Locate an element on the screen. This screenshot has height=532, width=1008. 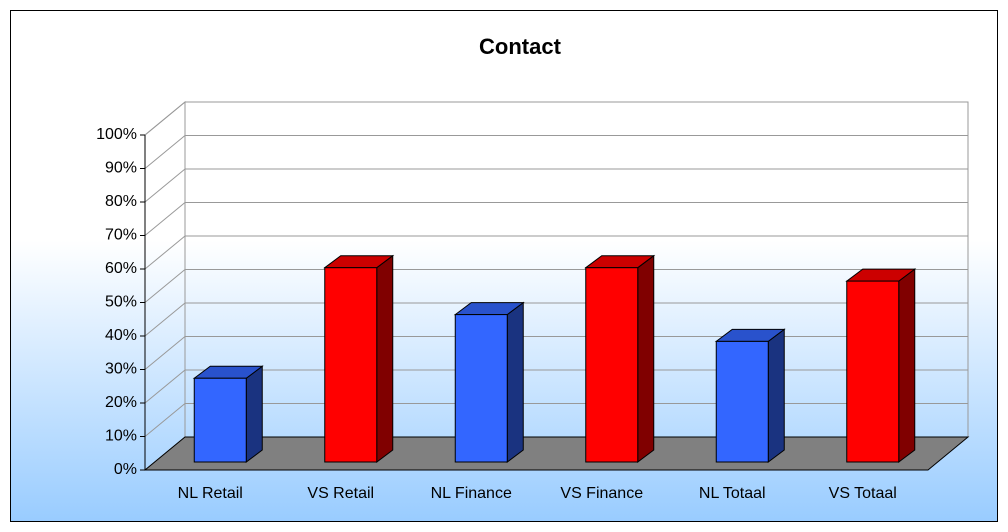
x-tick-label: NL Retail is located at coordinates (210, 493).